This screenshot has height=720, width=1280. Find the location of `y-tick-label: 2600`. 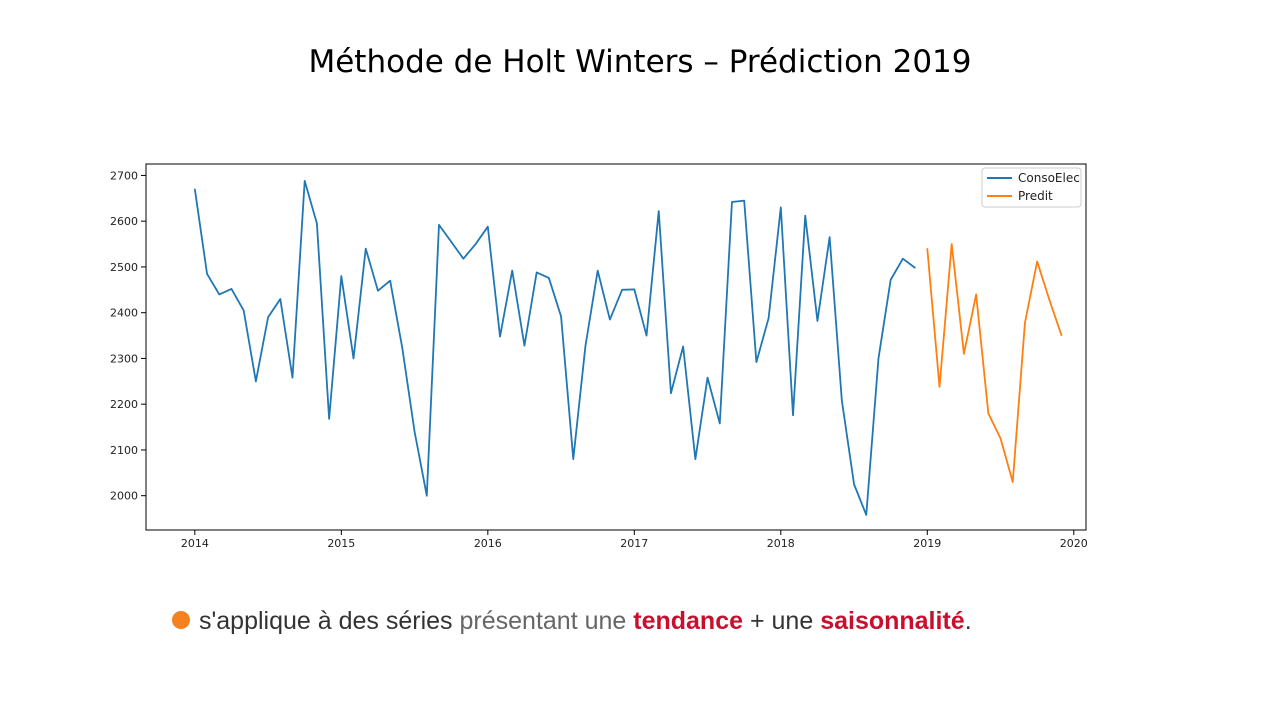

y-tick-label: 2600 is located at coordinates (124, 221).